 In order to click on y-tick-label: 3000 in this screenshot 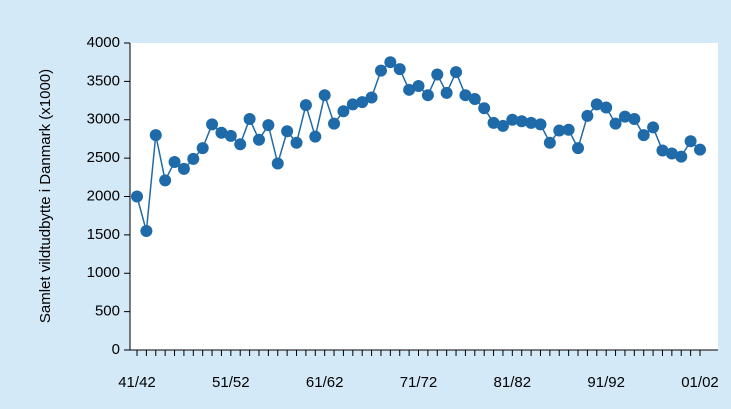, I will do `click(103, 119)`.